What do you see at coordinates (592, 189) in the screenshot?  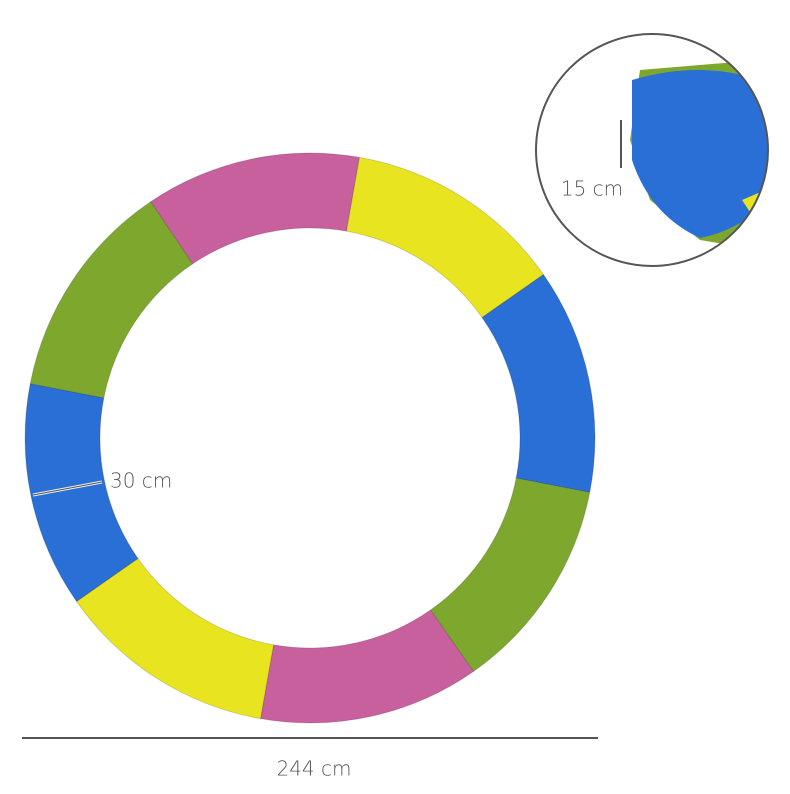 I see `thickness-label: 15 cm` at bounding box center [592, 189].